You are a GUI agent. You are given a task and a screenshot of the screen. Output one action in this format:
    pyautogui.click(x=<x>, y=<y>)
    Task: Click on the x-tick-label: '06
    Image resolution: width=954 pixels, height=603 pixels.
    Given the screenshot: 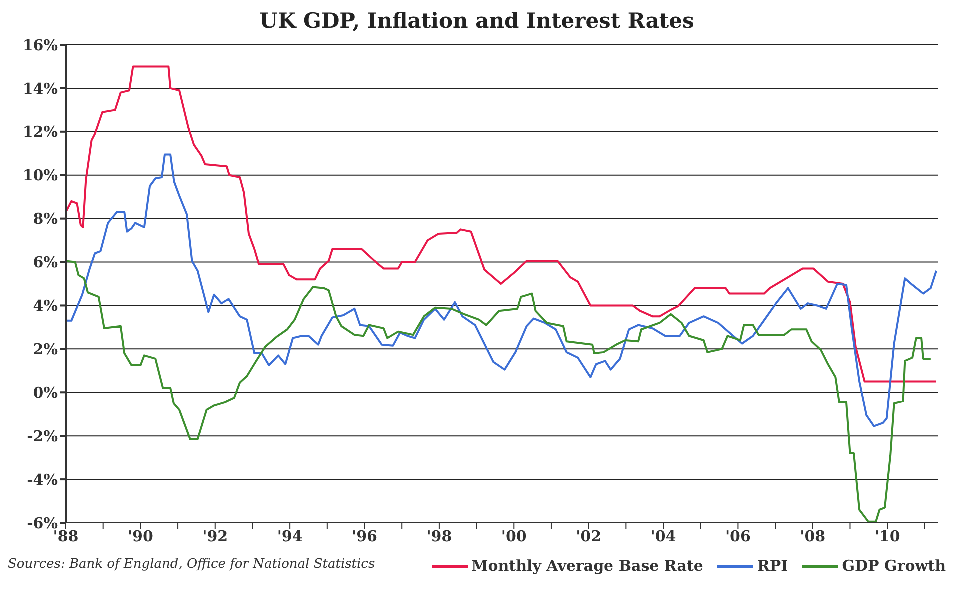 What is the action you would take?
    pyautogui.click(x=738, y=537)
    